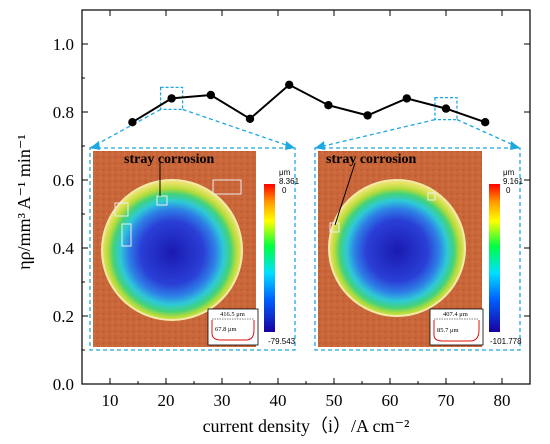  Describe the element at coordinates (448, 330) in the screenshot. I see `svg-text: 85.7 μm` at that location.